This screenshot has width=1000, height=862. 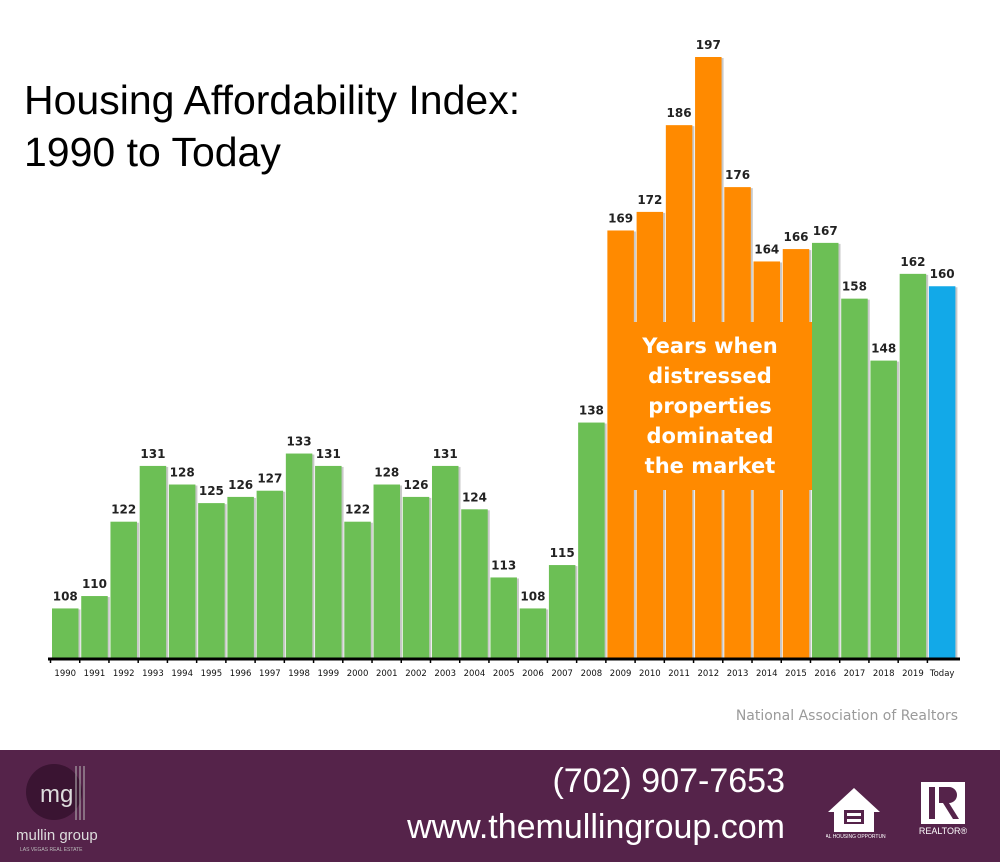 I want to click on bar-1990, so click(x=65, y=633).